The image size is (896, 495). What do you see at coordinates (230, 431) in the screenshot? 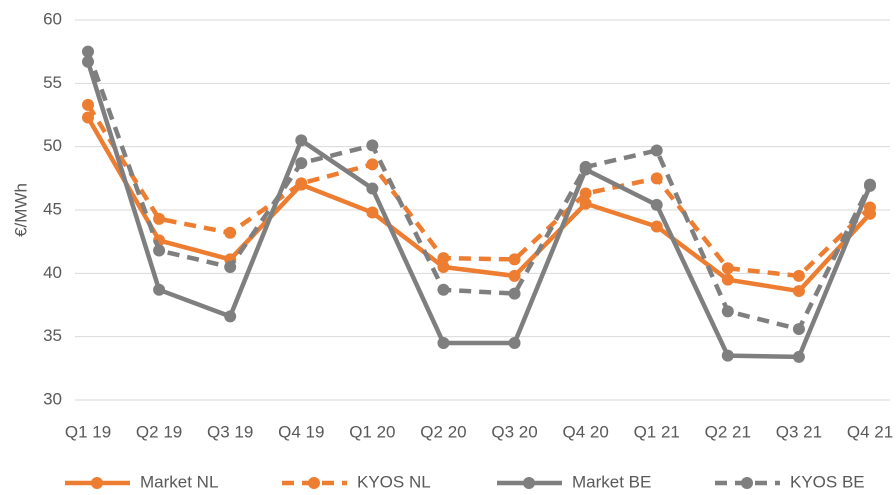
I see `x-tick-label: Q3 19` at bounding box center [230, 431].